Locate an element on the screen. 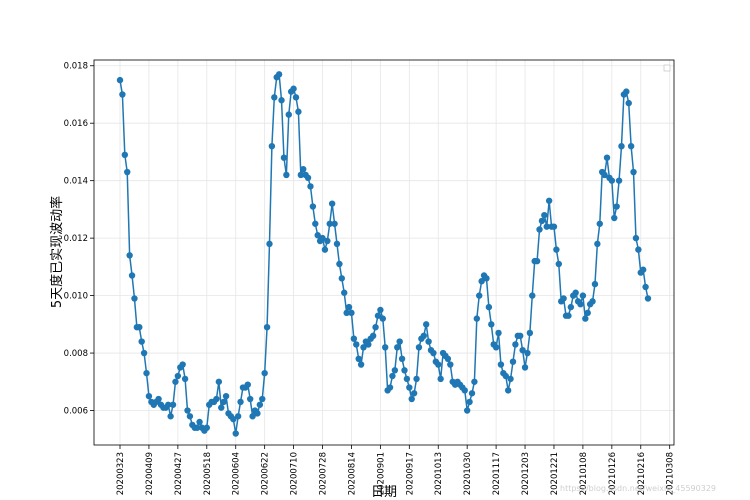  x-tick-label: 20200710 is located at coordinates (295, 473).